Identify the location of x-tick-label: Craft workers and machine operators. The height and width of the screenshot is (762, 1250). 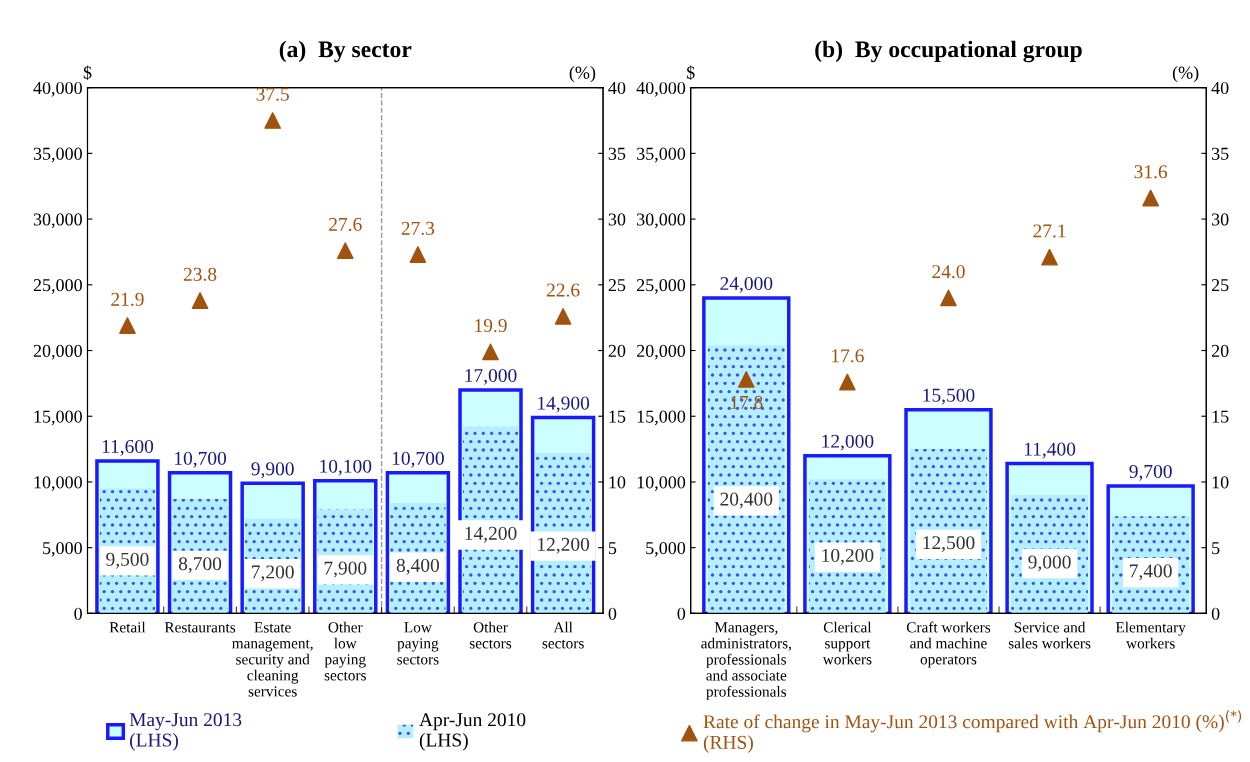
(948, 644).